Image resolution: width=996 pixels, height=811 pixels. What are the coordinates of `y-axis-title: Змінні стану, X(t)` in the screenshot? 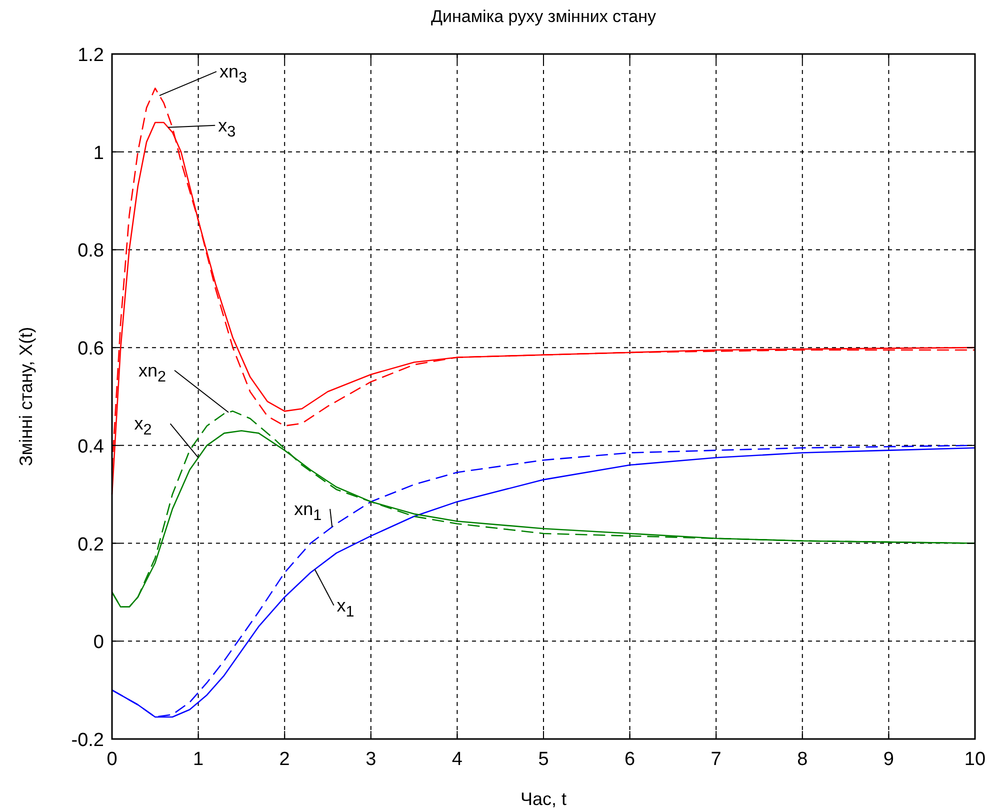 It's located at (26, 396).